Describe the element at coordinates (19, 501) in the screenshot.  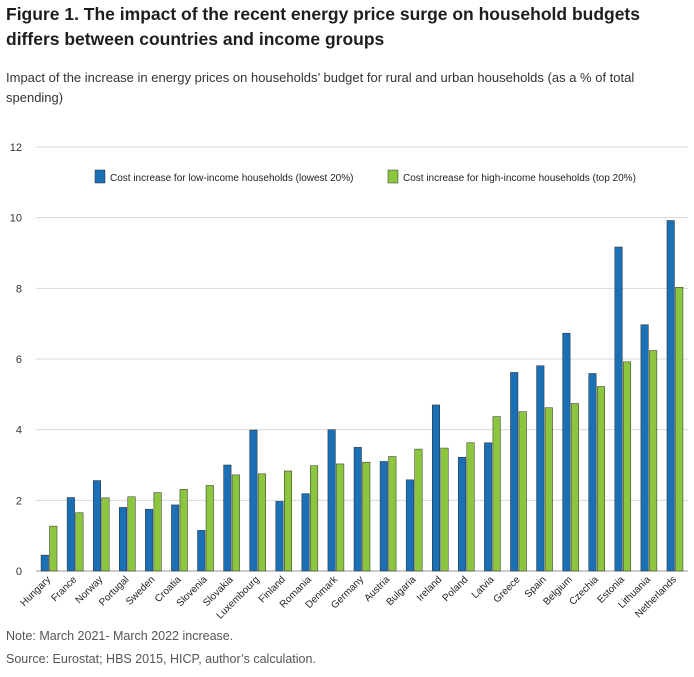
I see `y-tick-label: 2` at that location.